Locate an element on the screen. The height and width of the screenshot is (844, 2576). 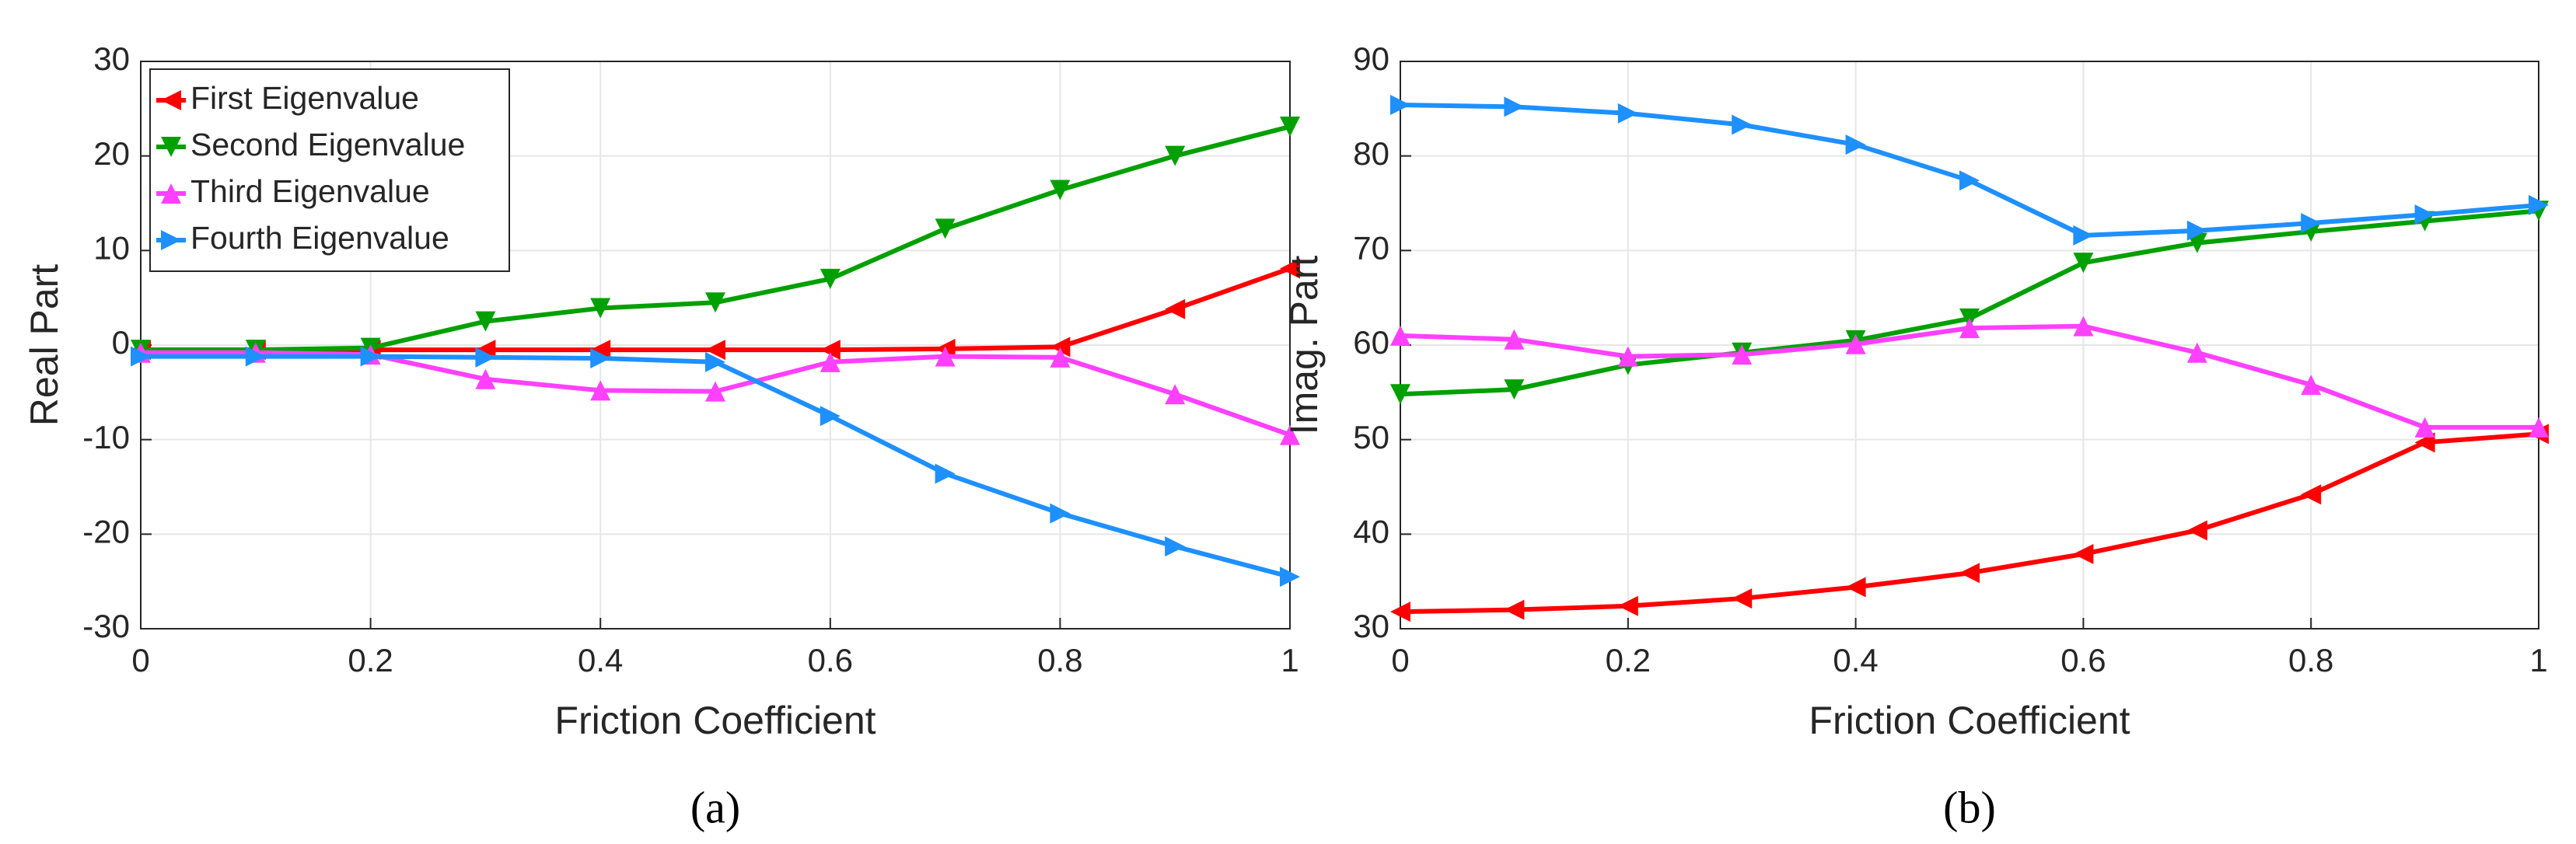
legend-label: Third Eigenvalue is located at coordinates (310, 191).